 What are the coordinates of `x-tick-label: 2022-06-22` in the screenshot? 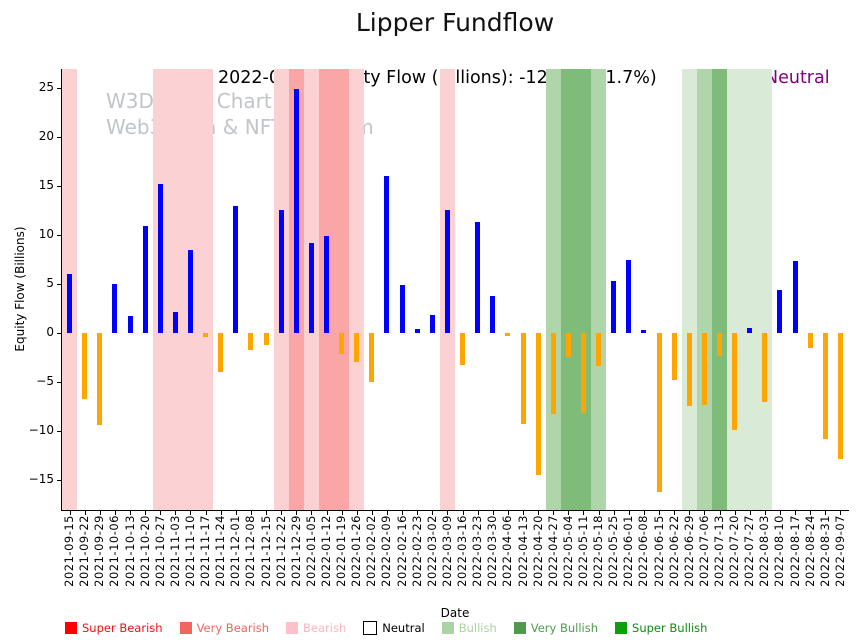 It's located at (673, 551).